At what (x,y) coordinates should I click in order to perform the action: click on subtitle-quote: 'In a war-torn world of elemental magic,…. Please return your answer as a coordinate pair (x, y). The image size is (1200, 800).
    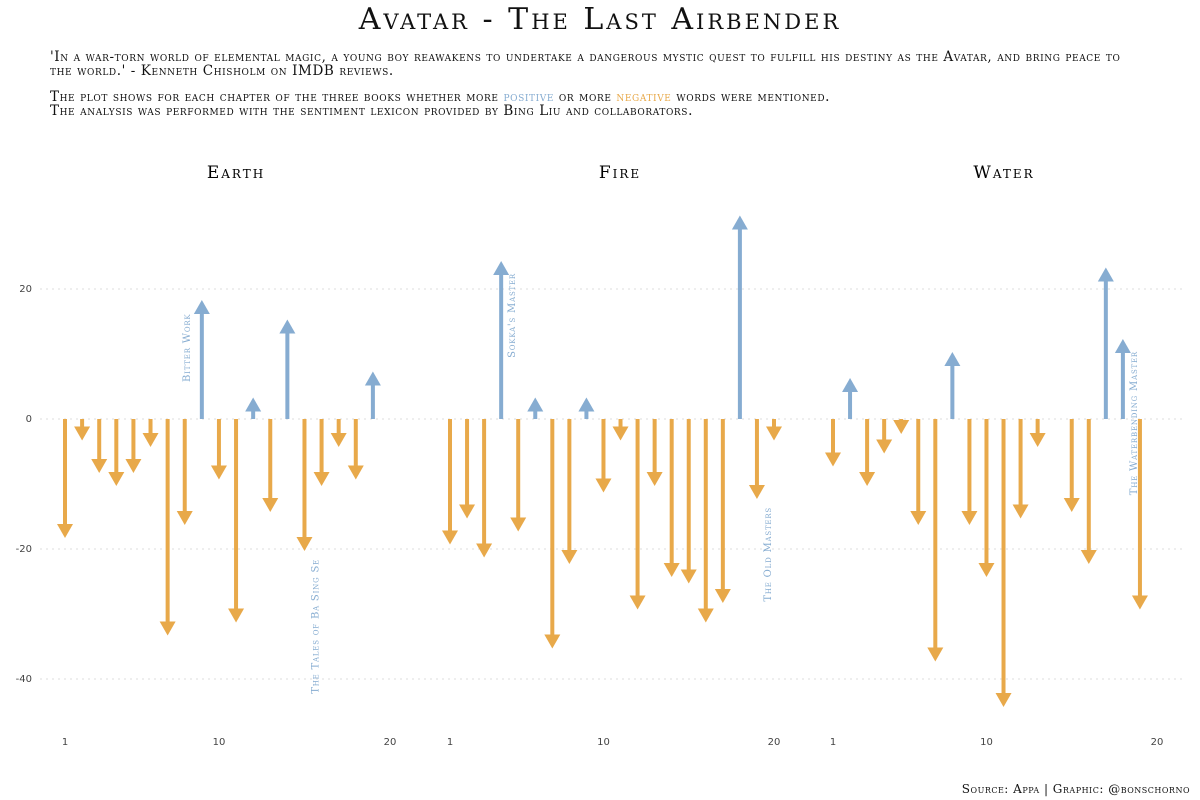
    Looking at the image, I should click on (585, 64).